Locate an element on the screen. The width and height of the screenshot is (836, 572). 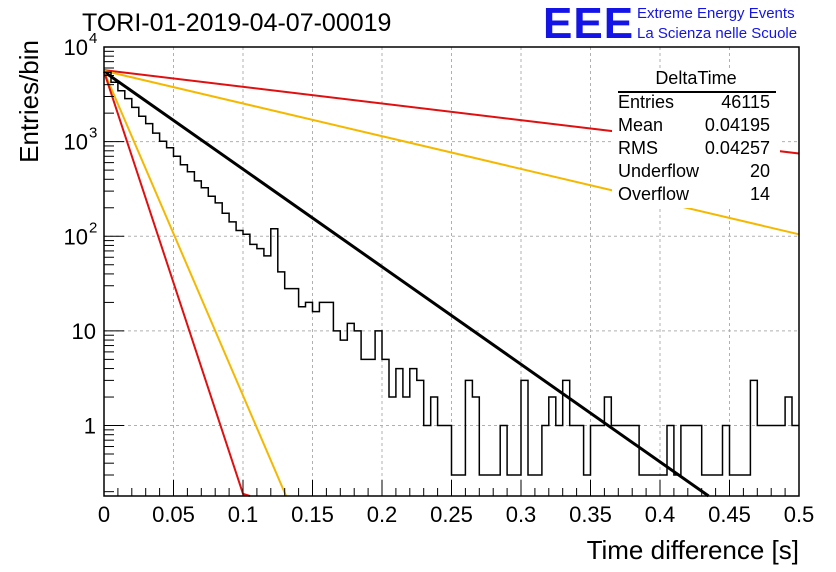
eee-logo: EEE is located at coordinates (589, 24).